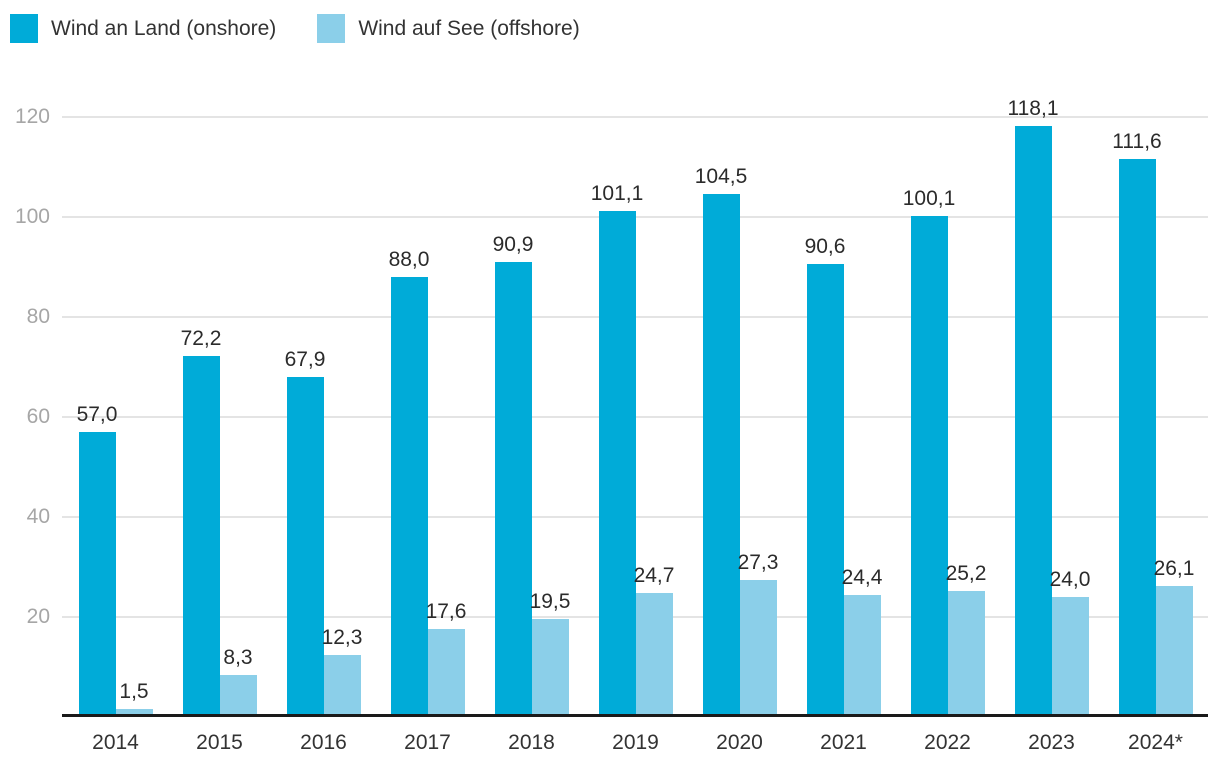  Describe the element at coordinates (409, 259) in the screenshot. I see `value-label: 88,0` at that location.